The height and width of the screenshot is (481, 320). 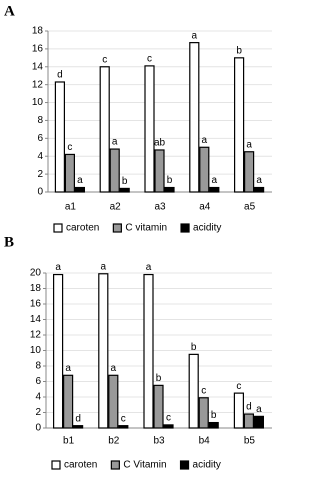 I want to click on y-tick-label: 10, so click(x=38, y=102).